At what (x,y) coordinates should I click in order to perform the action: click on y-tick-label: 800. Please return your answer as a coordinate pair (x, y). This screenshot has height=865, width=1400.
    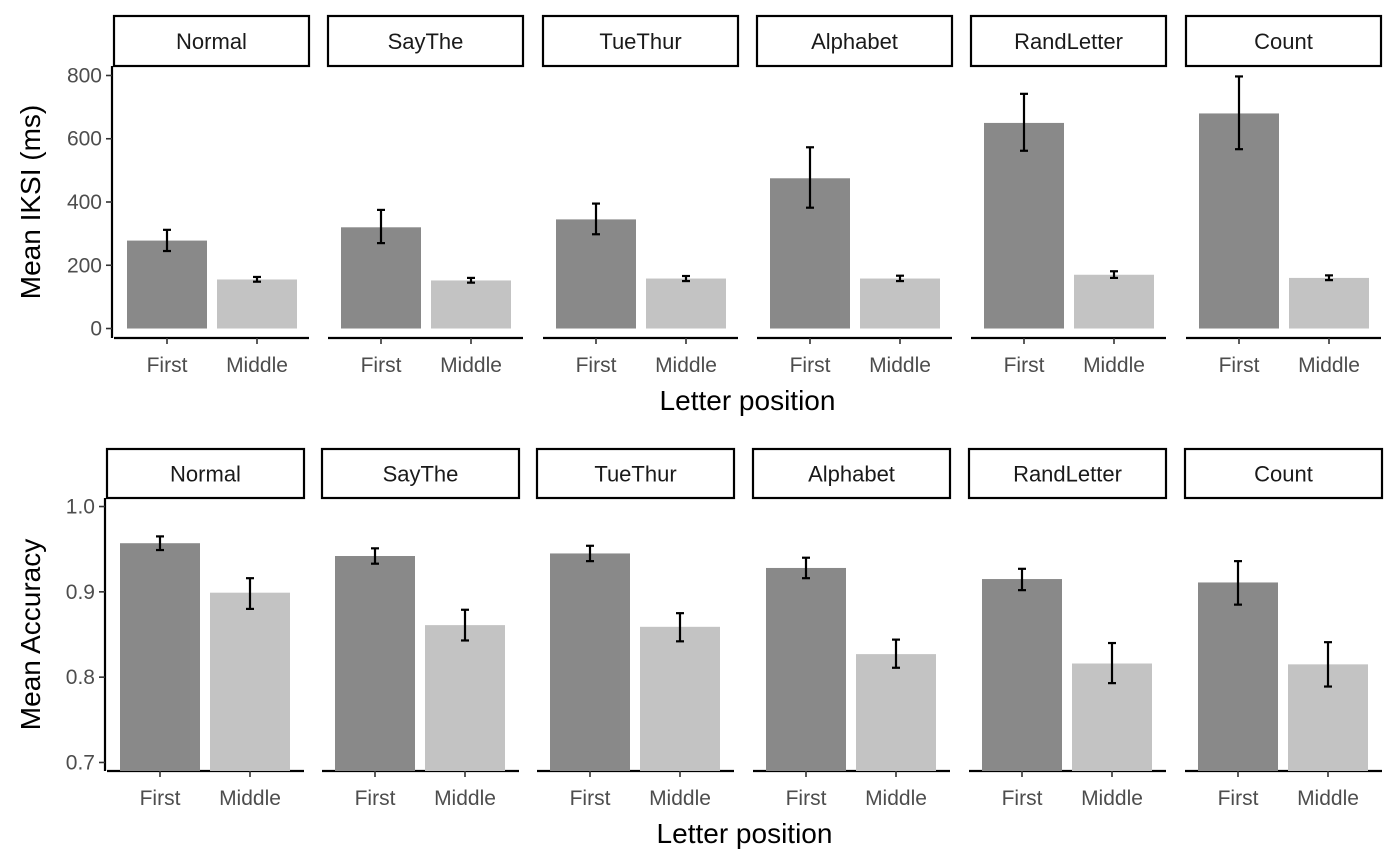
    Looking at the image, I should click on (84, 75).